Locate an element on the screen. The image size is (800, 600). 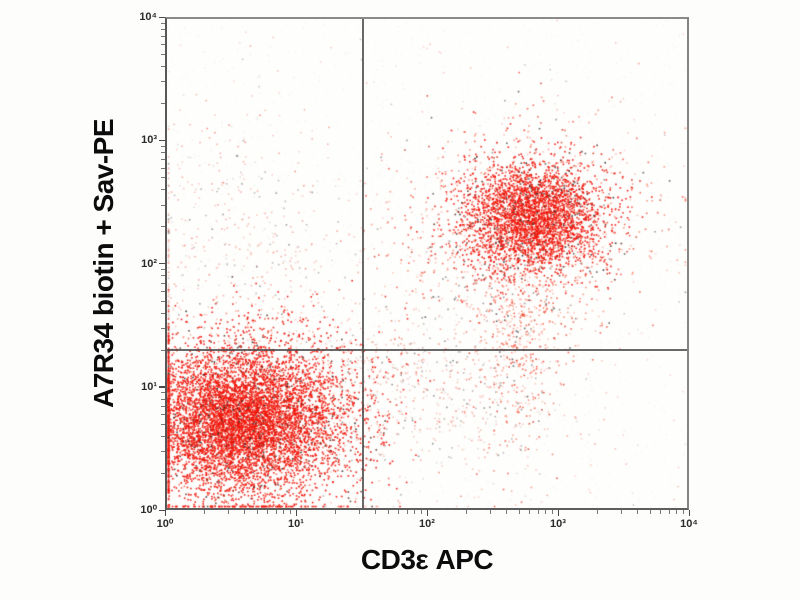
x-axis-label: CD3ε APC is located at coordinates (427, 559).